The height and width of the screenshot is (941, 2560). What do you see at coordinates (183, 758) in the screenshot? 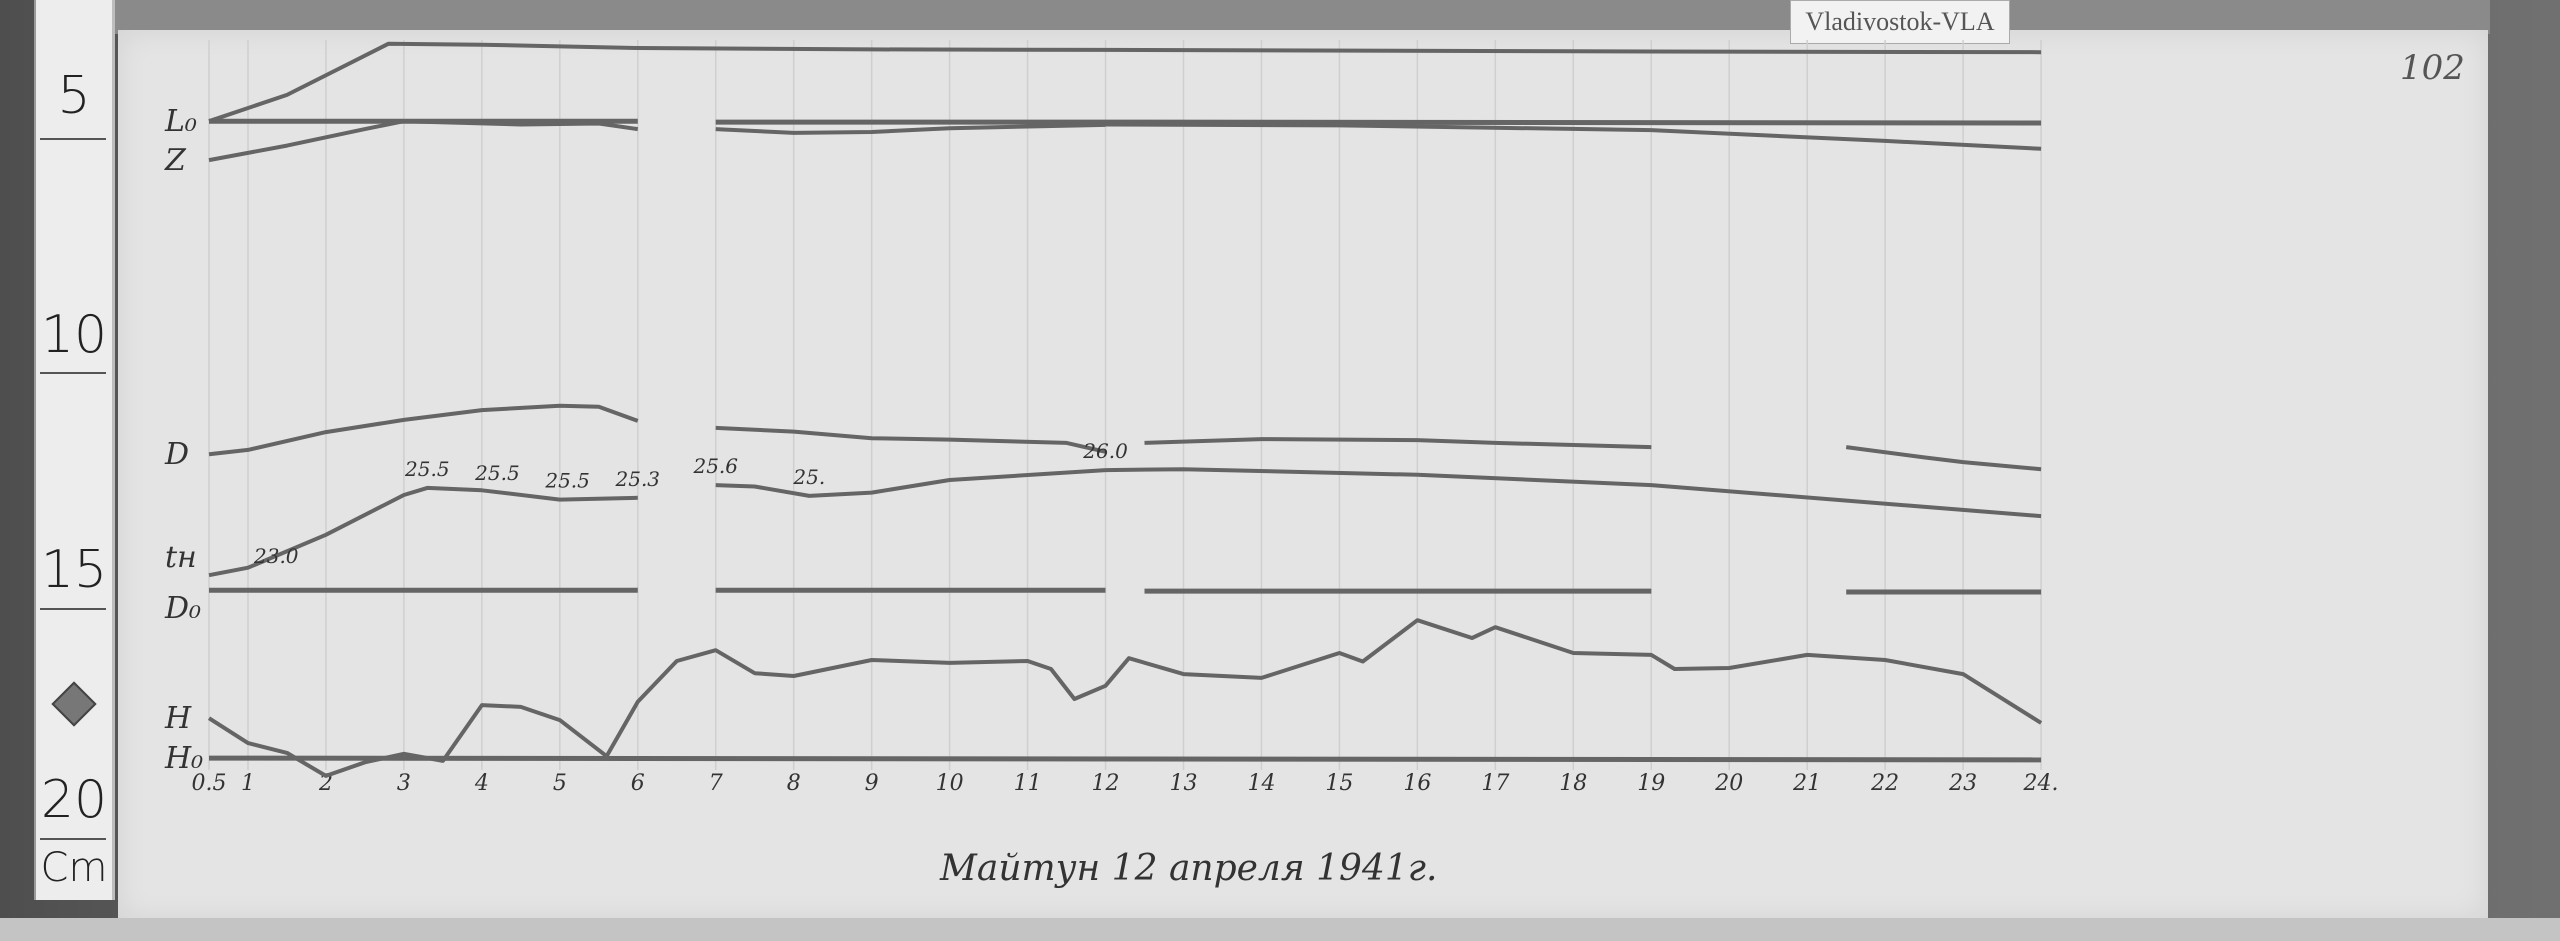
I see `series-label: H₀` at bounding box center [183, 758].